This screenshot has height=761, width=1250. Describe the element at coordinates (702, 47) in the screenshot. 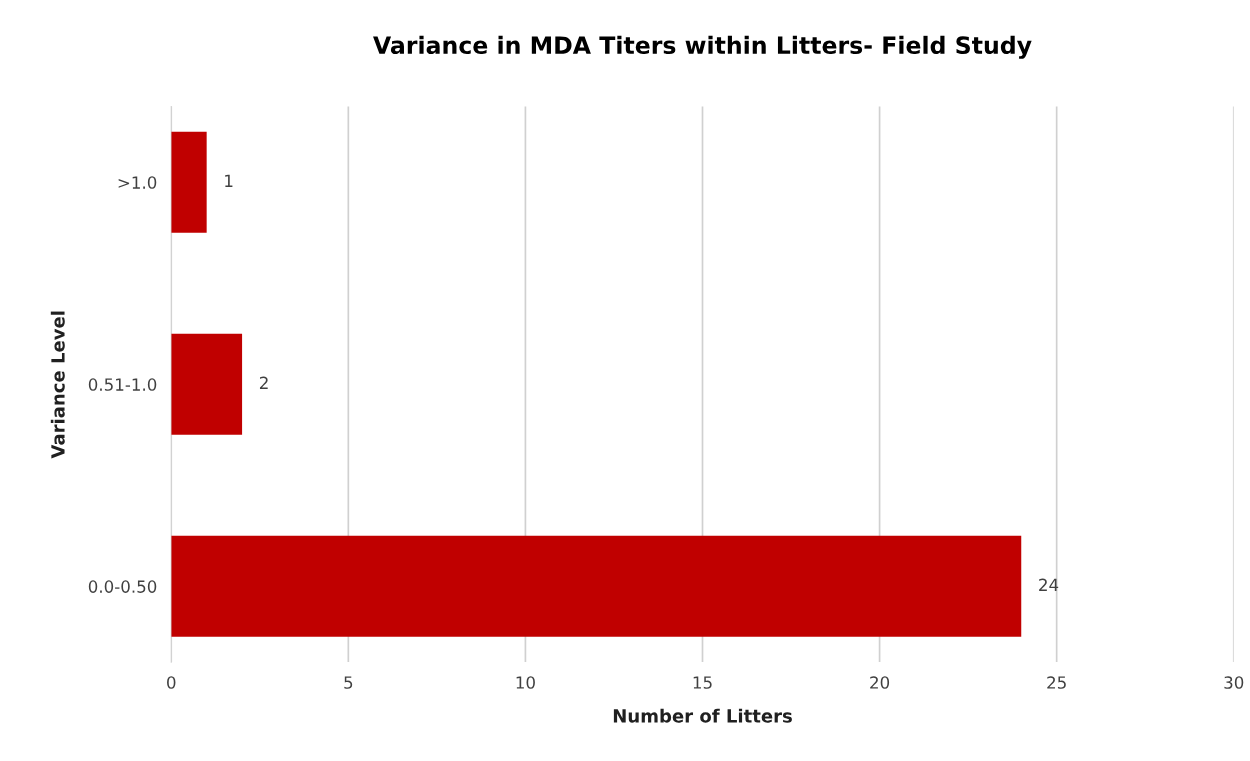

I see `chart-title: Variance in MDA Titers within Litters- Field Study` at that location.